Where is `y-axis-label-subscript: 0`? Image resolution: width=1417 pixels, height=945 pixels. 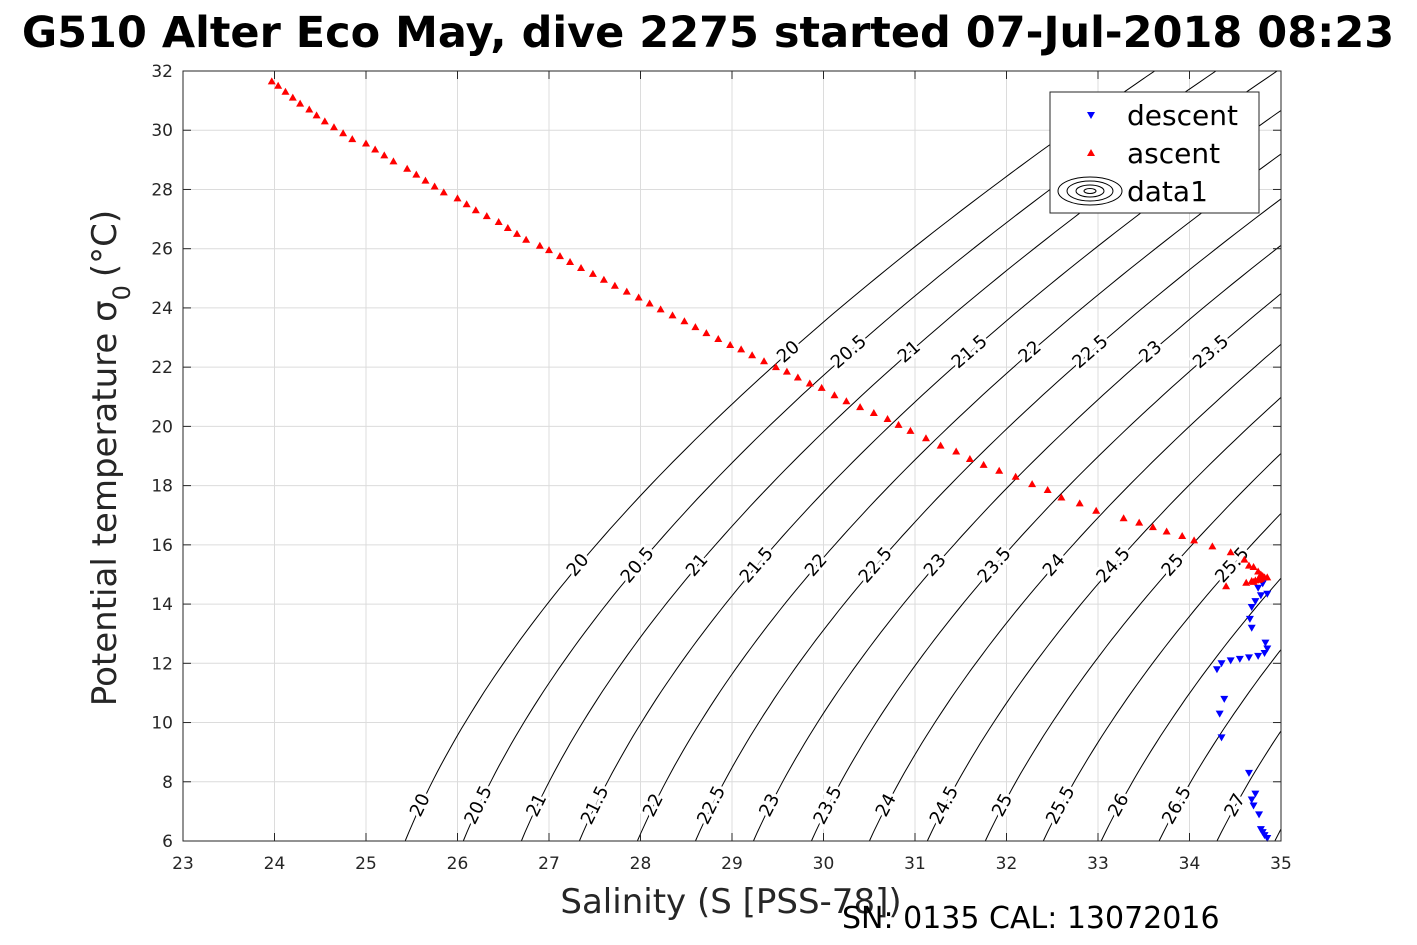
y-axis-label-subscript: 0 is located at coordinates (122, 292).